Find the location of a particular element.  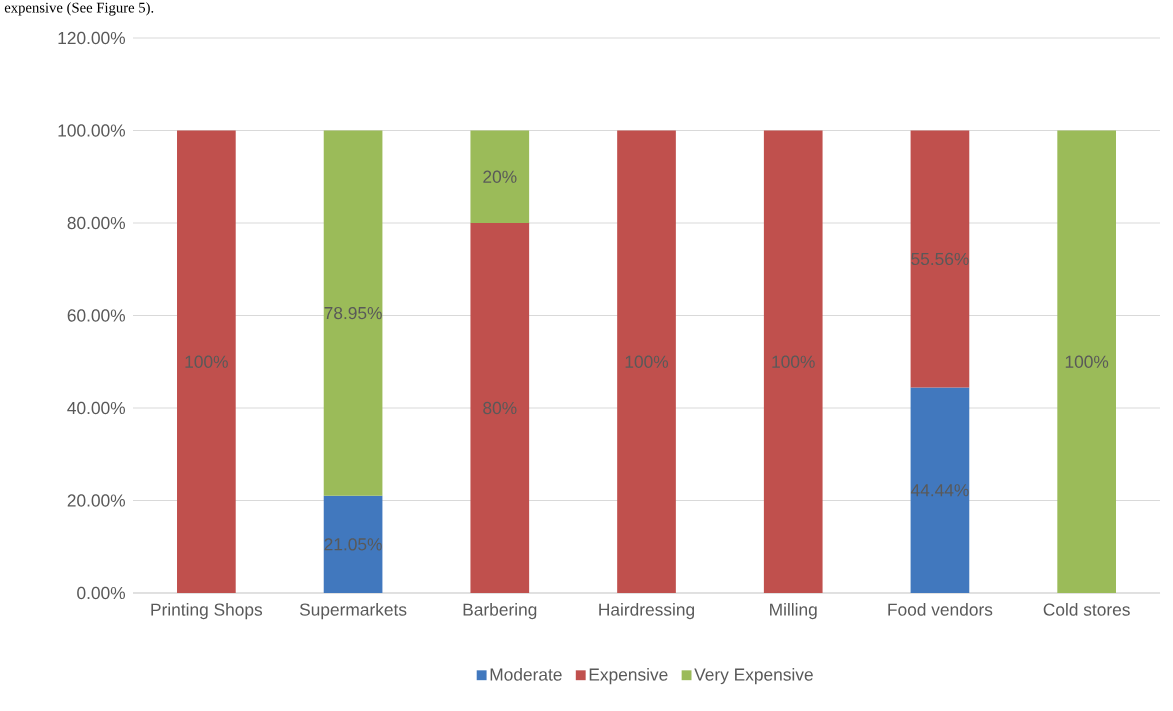

y-tick-label: 0.00% is located at coordinates (101, 593).